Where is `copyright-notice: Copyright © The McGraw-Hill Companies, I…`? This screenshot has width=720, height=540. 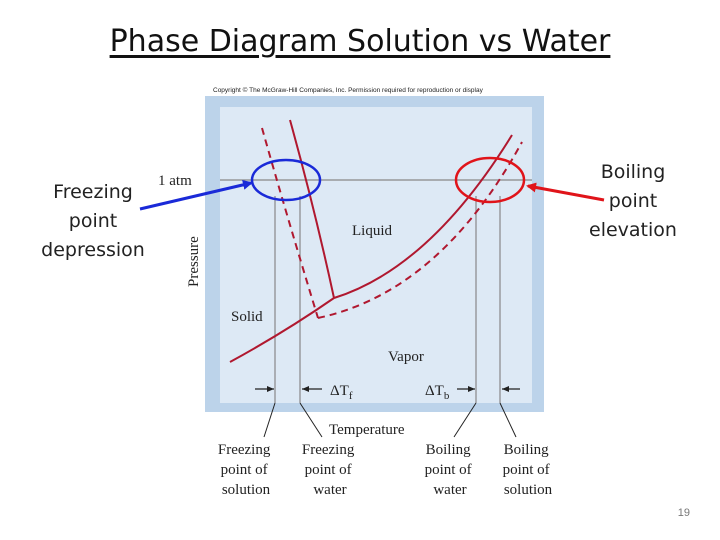
copyright-notice: Copyright © The McGraw-Hill Companies, I… is located at coordinates (348, 90).